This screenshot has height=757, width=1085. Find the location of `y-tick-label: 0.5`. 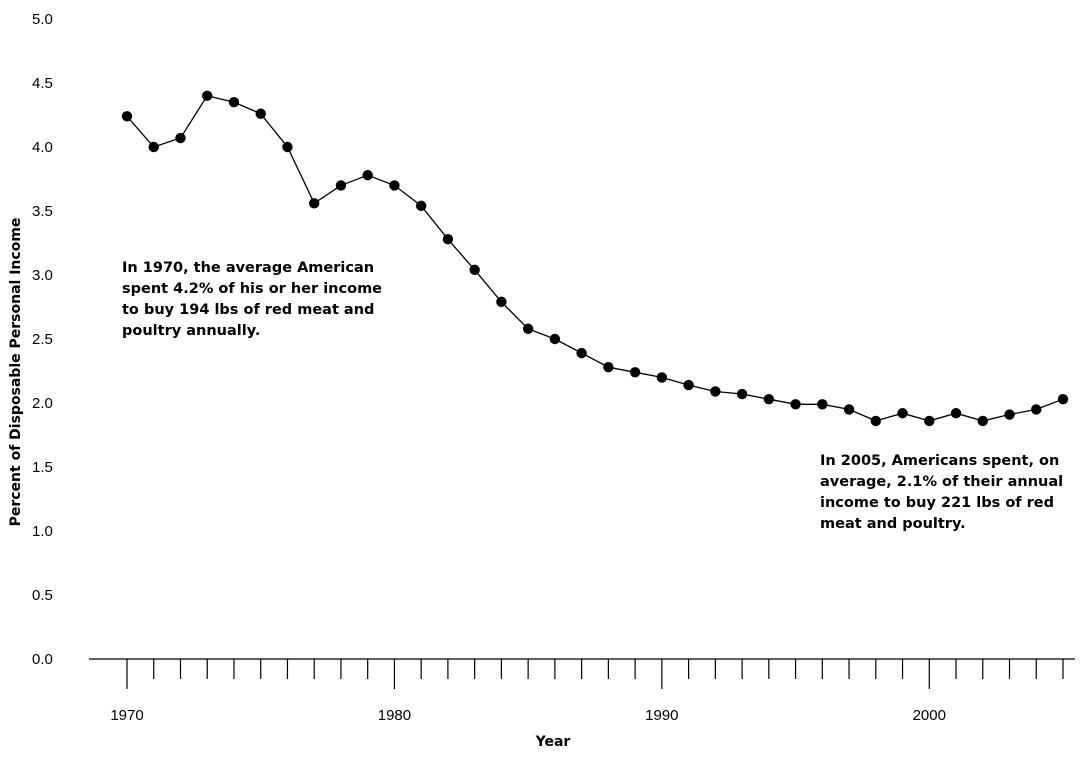

y-tick-label: 0.5 is located at coordinates (42, 595).